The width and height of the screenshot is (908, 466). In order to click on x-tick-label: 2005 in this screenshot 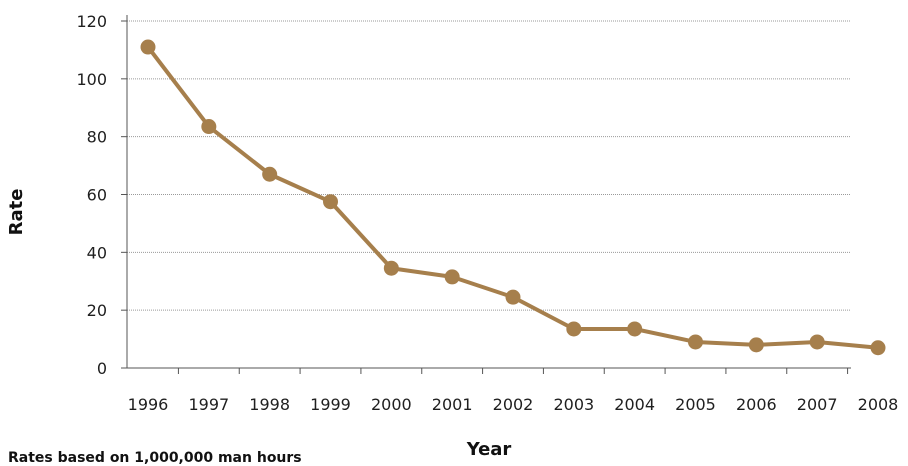, I will do `click(695, 404)`.